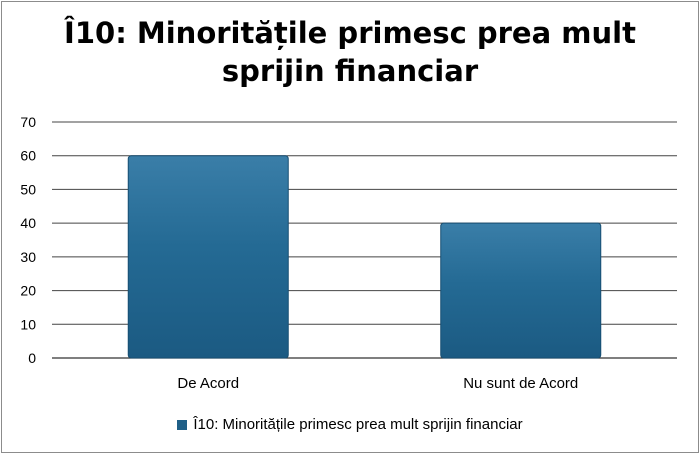 The height and width of the screenshot is (454, 700). I want to click on x-tick-label: De Acord, so click(208, 383).